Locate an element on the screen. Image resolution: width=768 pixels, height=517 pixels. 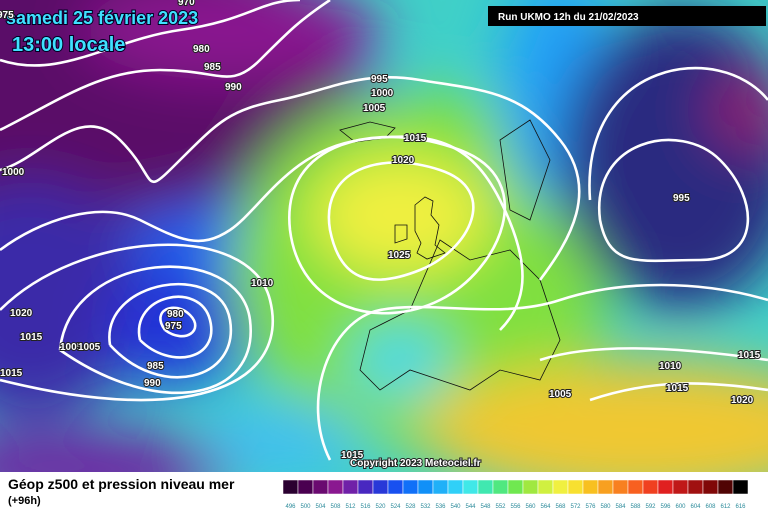
footer-title: Géop z500 et pression niveau mer is located at coordinates (121, 484).